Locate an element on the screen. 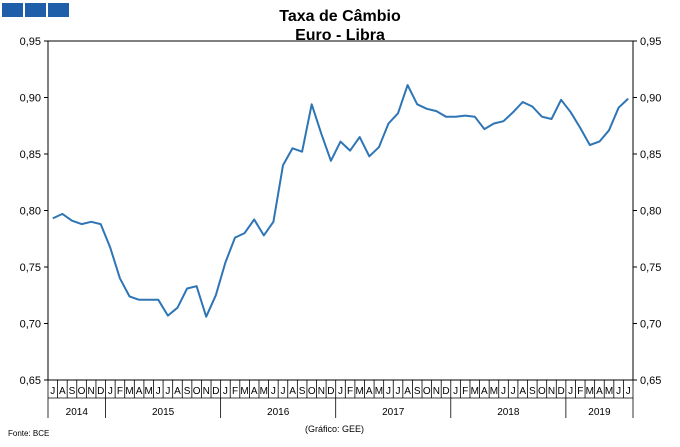 Image resolution: width=680 pixels, height=447 pixels. chart-title-block: Taxa de Câmbio Euro - Libra is located at coordinates (340, 26).